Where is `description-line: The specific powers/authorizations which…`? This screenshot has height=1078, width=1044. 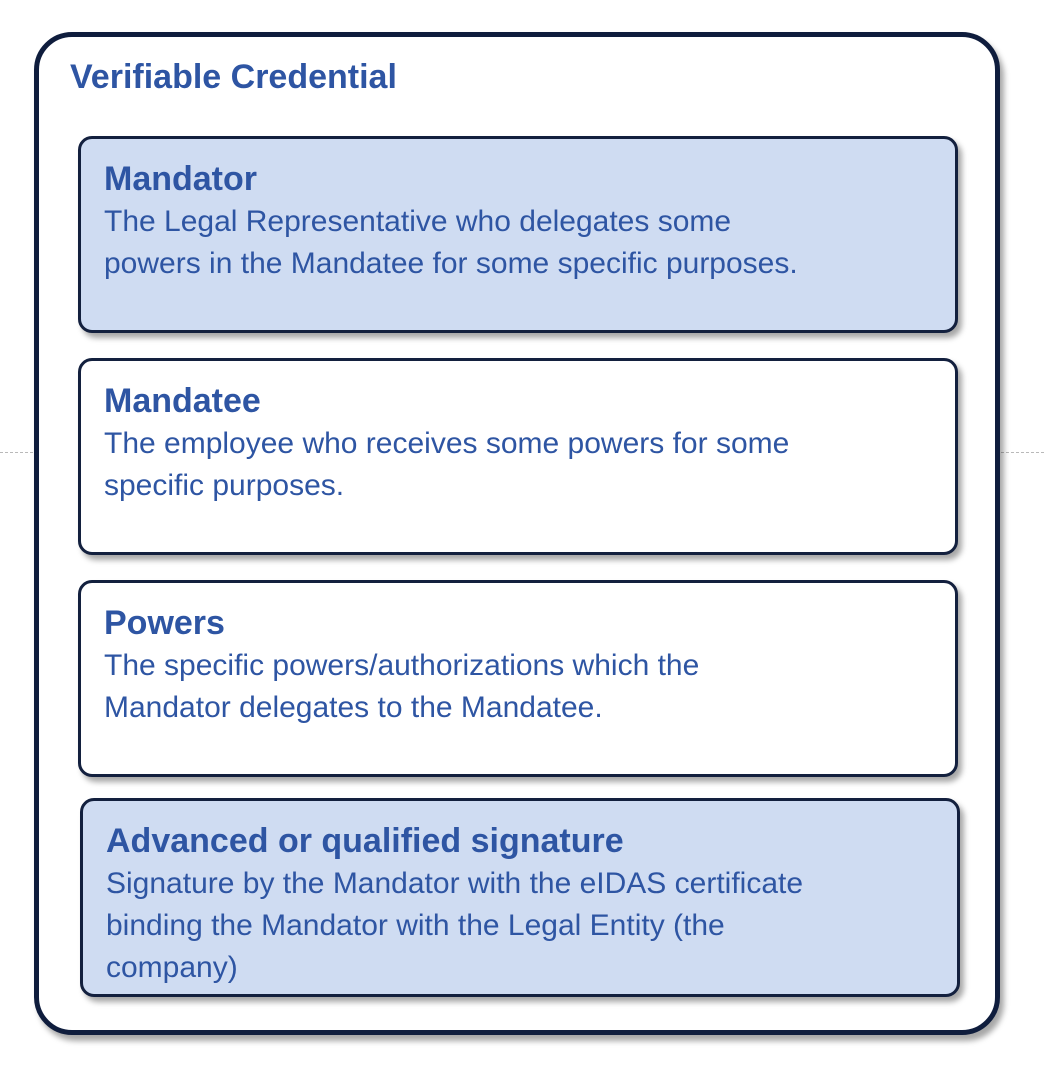
description-line: The specific powers/authorizations which… is located at coordinates (402, 665).